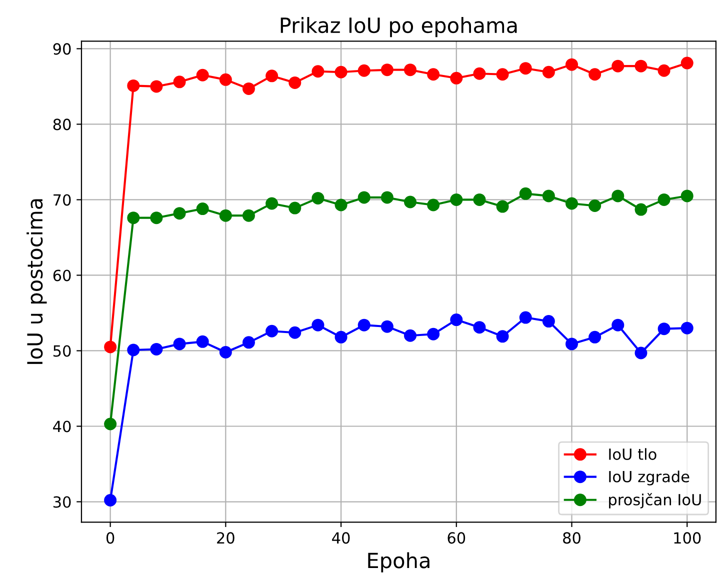  Describe the element at coordinates (457, 538) in the screenshot. I see `x-tick-label: 60` at that location.